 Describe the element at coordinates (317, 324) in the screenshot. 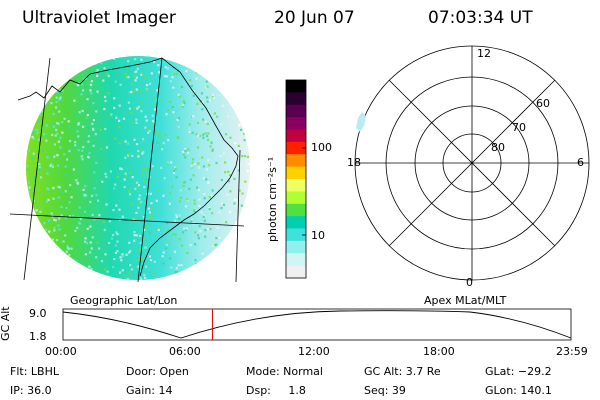

I see `altitude-timeline` at that location.